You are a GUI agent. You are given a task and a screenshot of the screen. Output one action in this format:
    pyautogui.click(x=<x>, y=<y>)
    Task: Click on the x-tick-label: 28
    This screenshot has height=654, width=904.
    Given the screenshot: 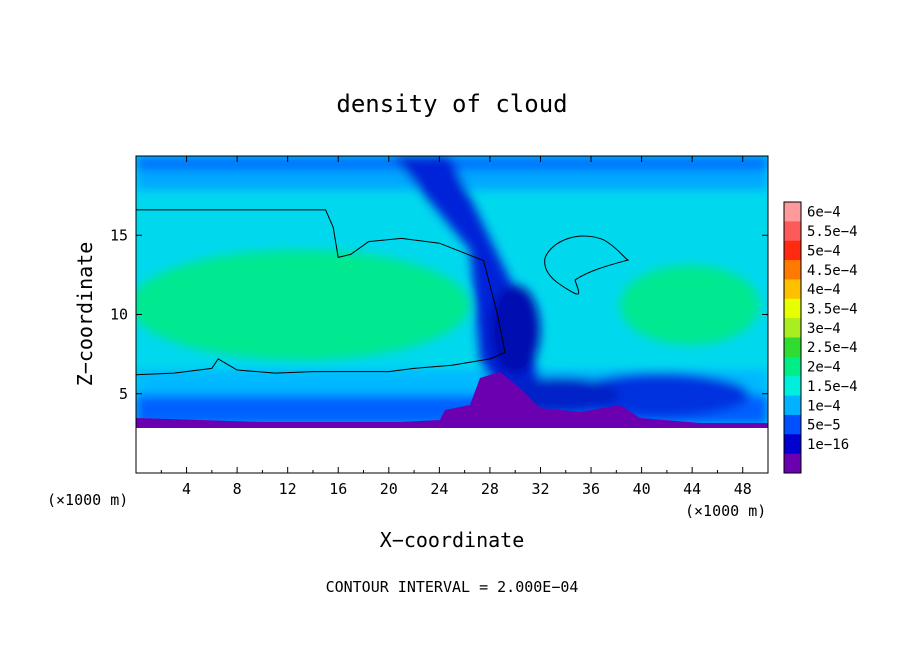 What is the action you would take?
    pyautogui.click(x=490, y=489)
    